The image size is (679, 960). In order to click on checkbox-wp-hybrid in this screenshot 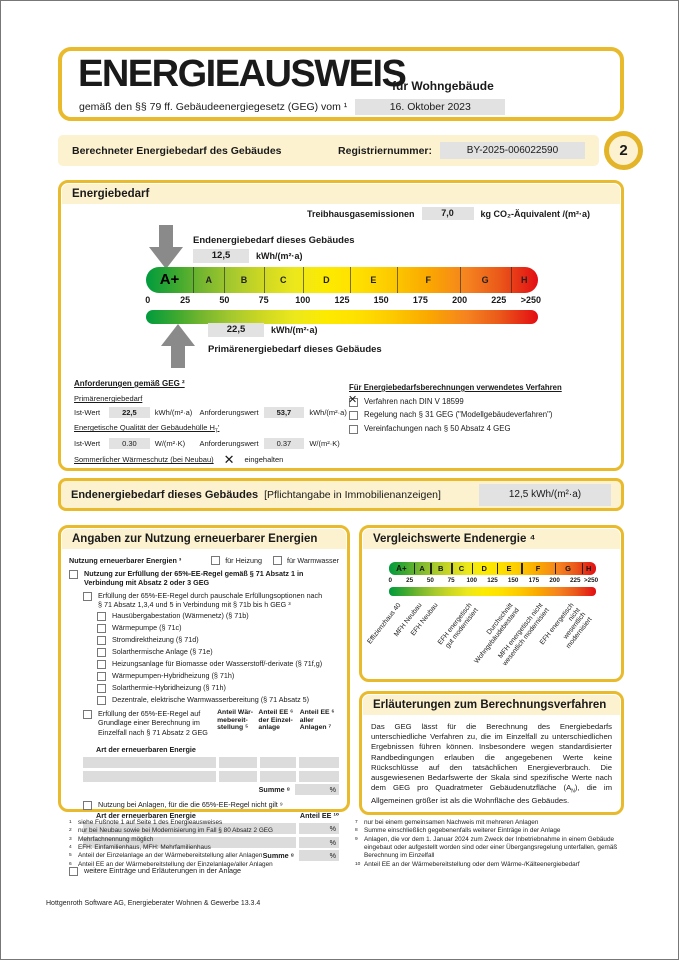, I will do `click(101, 677)`.